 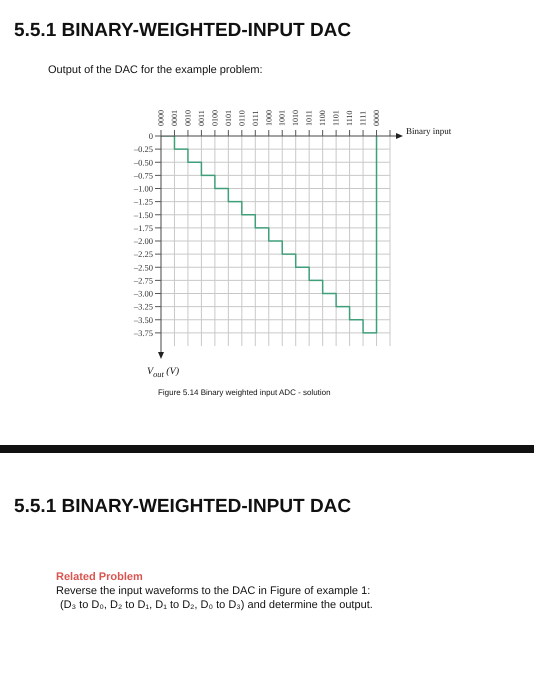 I want to click on x-tick-label: 0101, so click(x=228, y=118).